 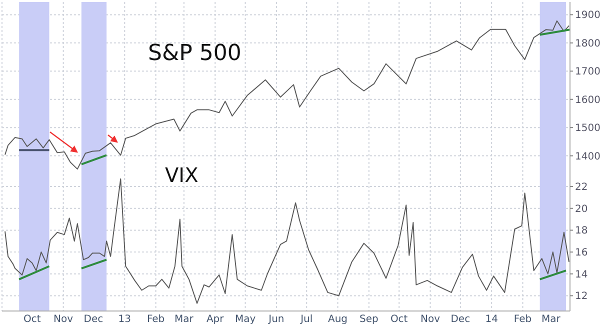 What do you see at coordinates (125, 319) in the screenshot?
I see `x-tick-label: 13` at bounding box center [125, 319].